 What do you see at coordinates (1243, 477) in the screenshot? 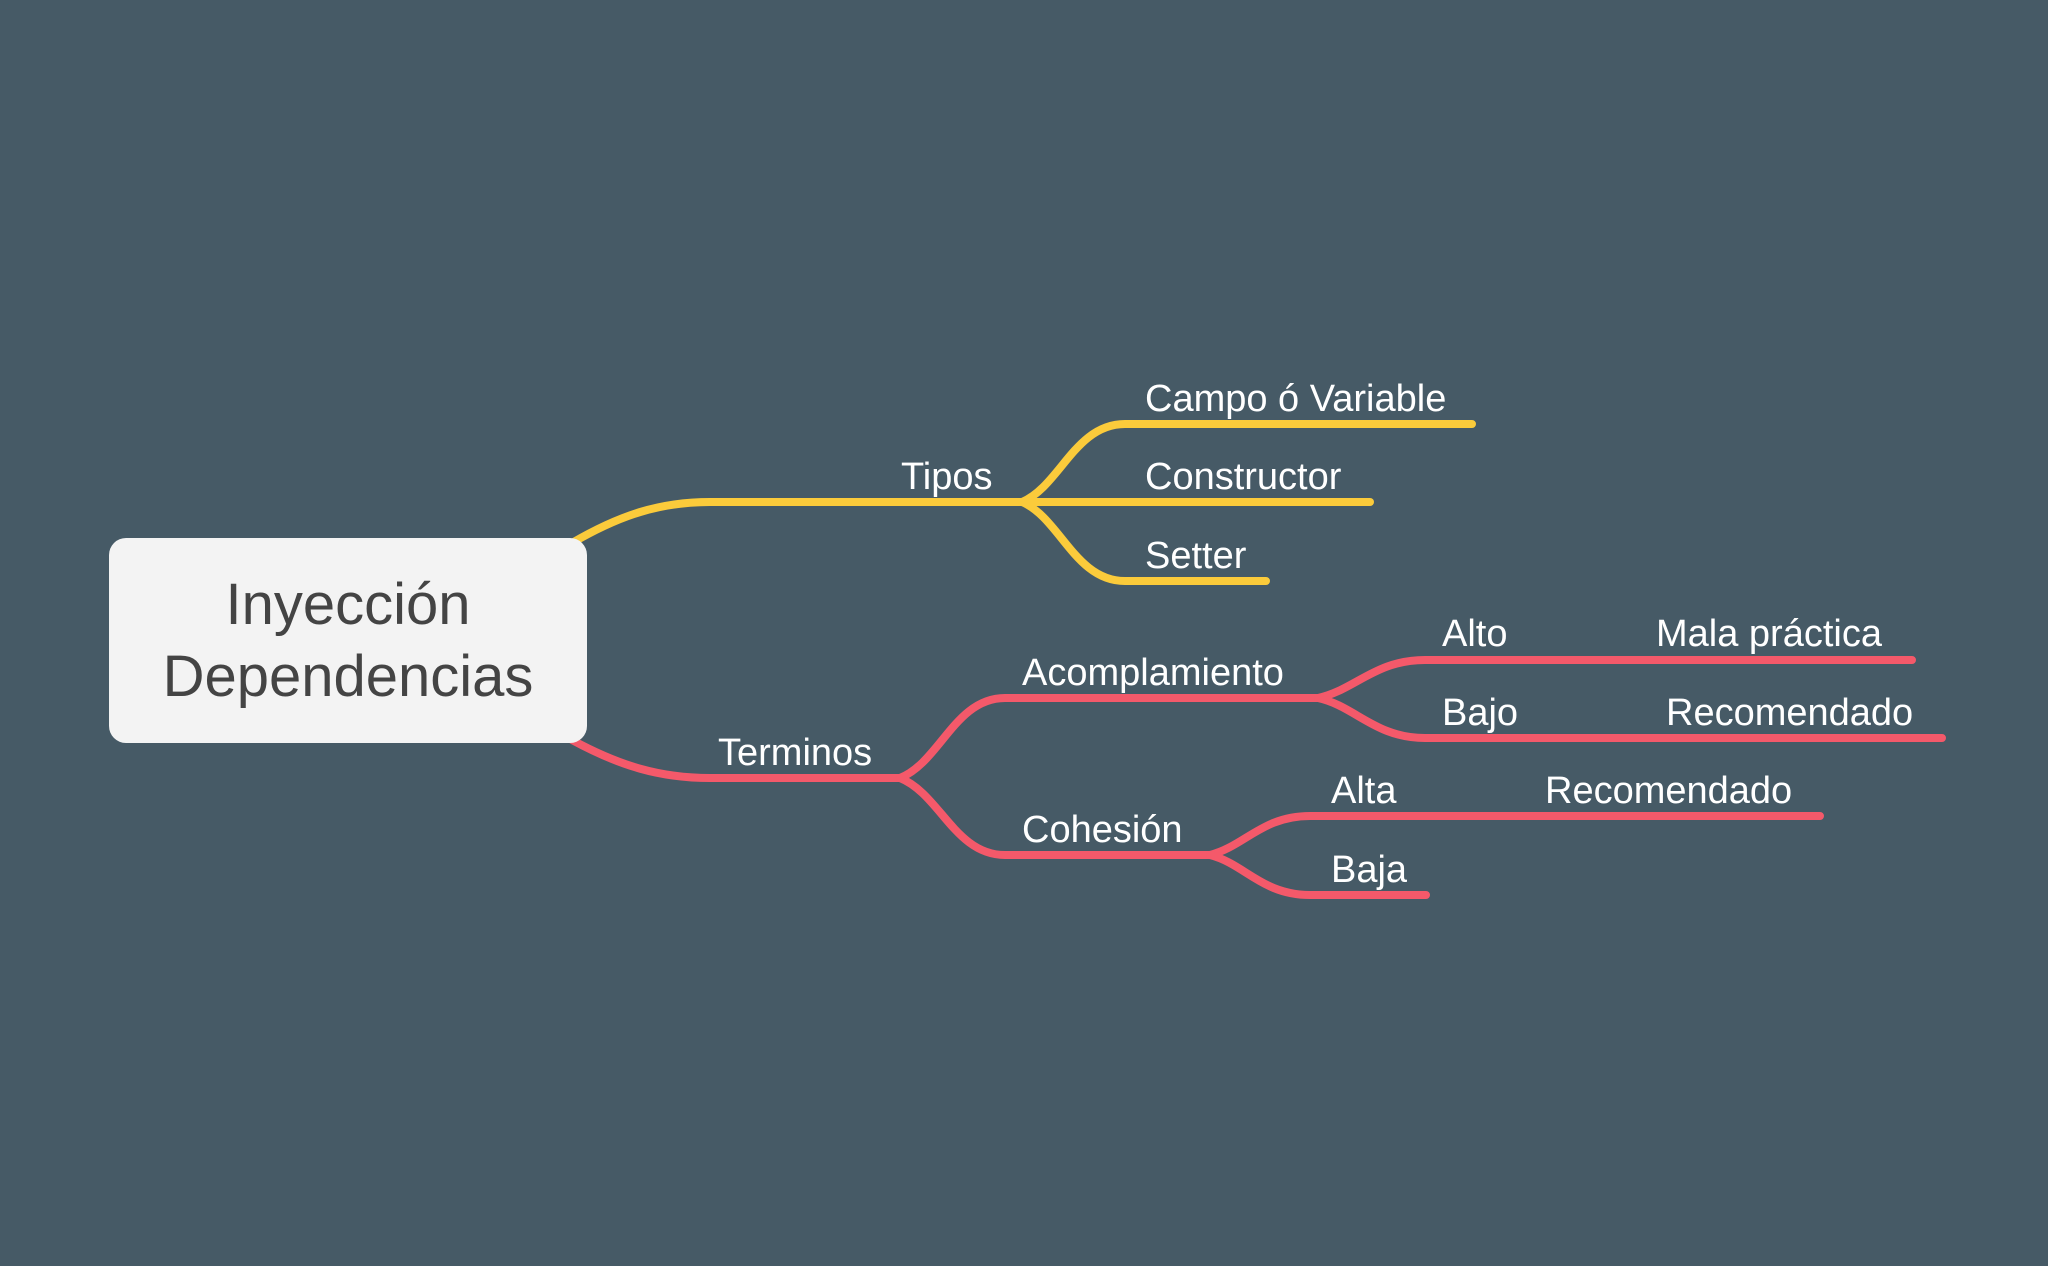
I see `node-constructor: Constructor` at bounding box center [1243, 477].